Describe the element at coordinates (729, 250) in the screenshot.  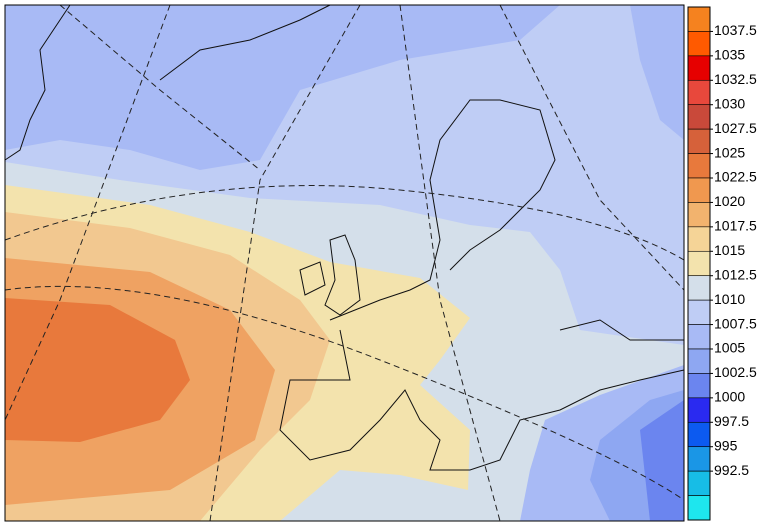
I see `colorbar-label: 1015` at that location.